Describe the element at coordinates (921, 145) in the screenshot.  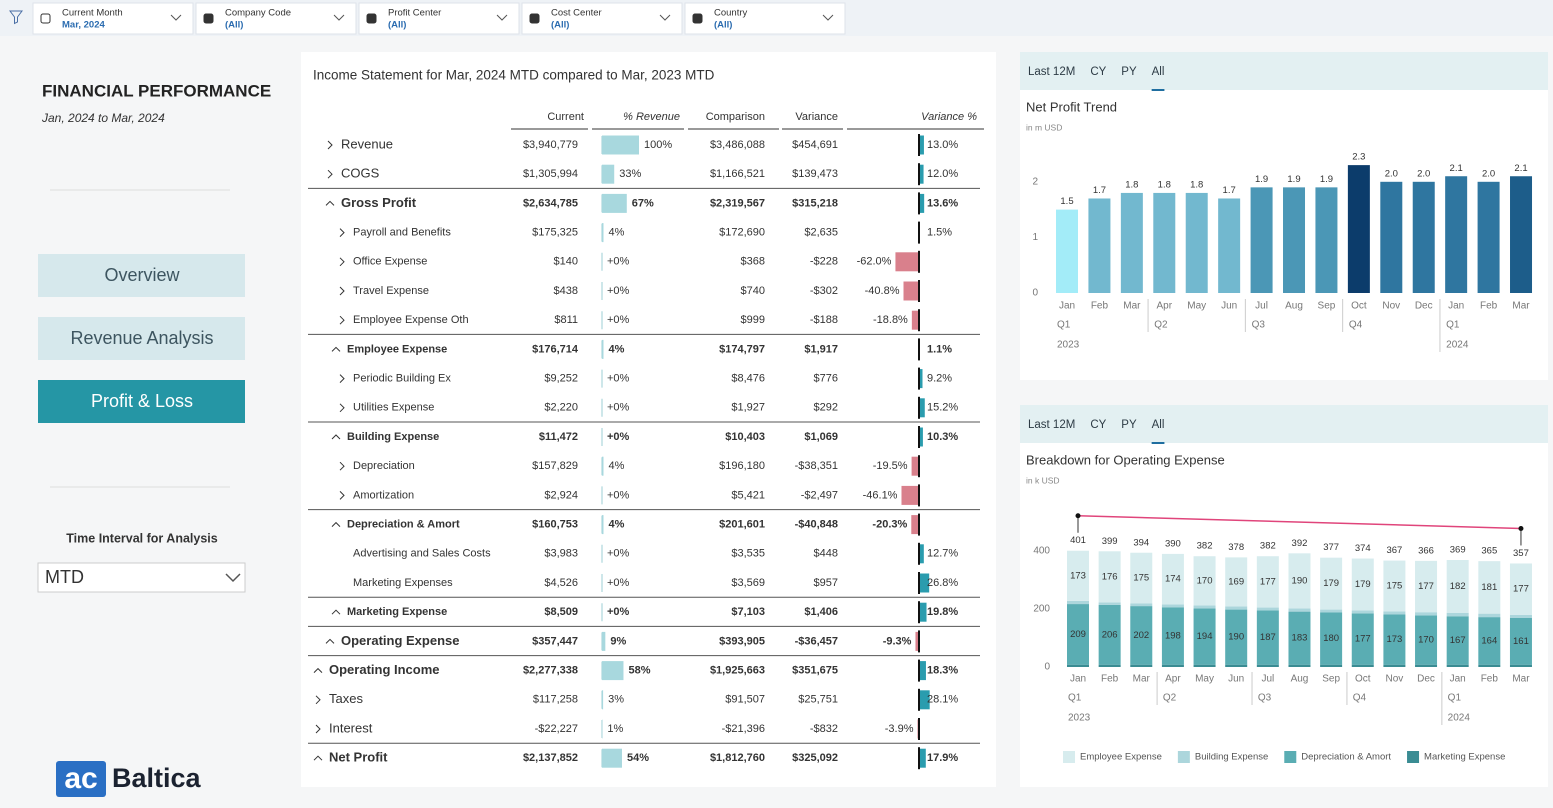
I see `variance-bar` at that location.